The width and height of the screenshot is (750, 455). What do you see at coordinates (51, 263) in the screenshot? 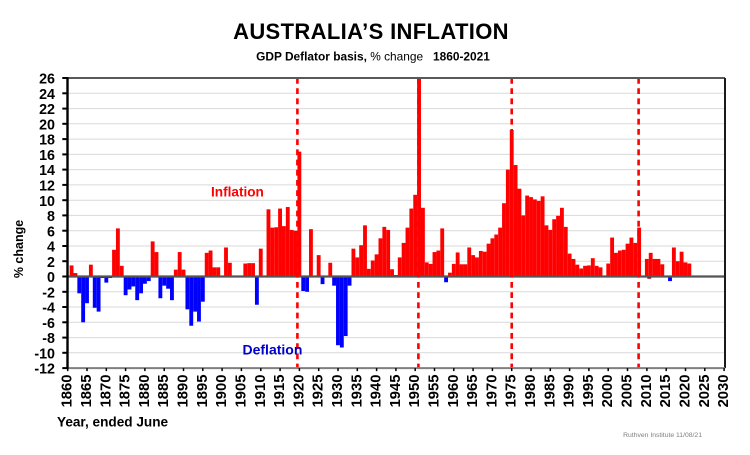
I see `svg-text: 2` at bounding box center [51, 263].